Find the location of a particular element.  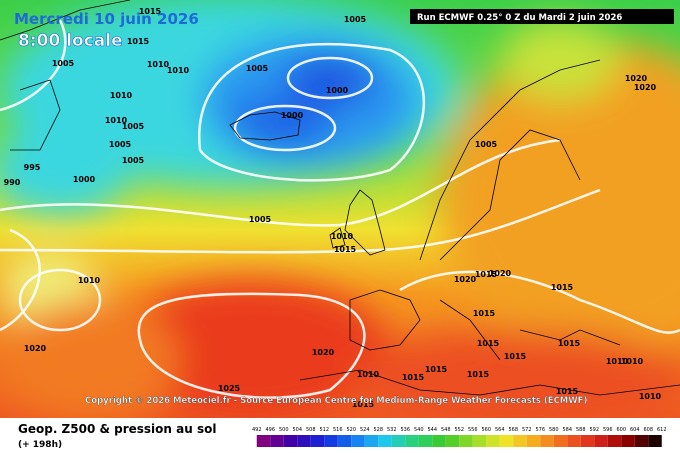

isobar-label: 995 is located at coordinates (32, 167).